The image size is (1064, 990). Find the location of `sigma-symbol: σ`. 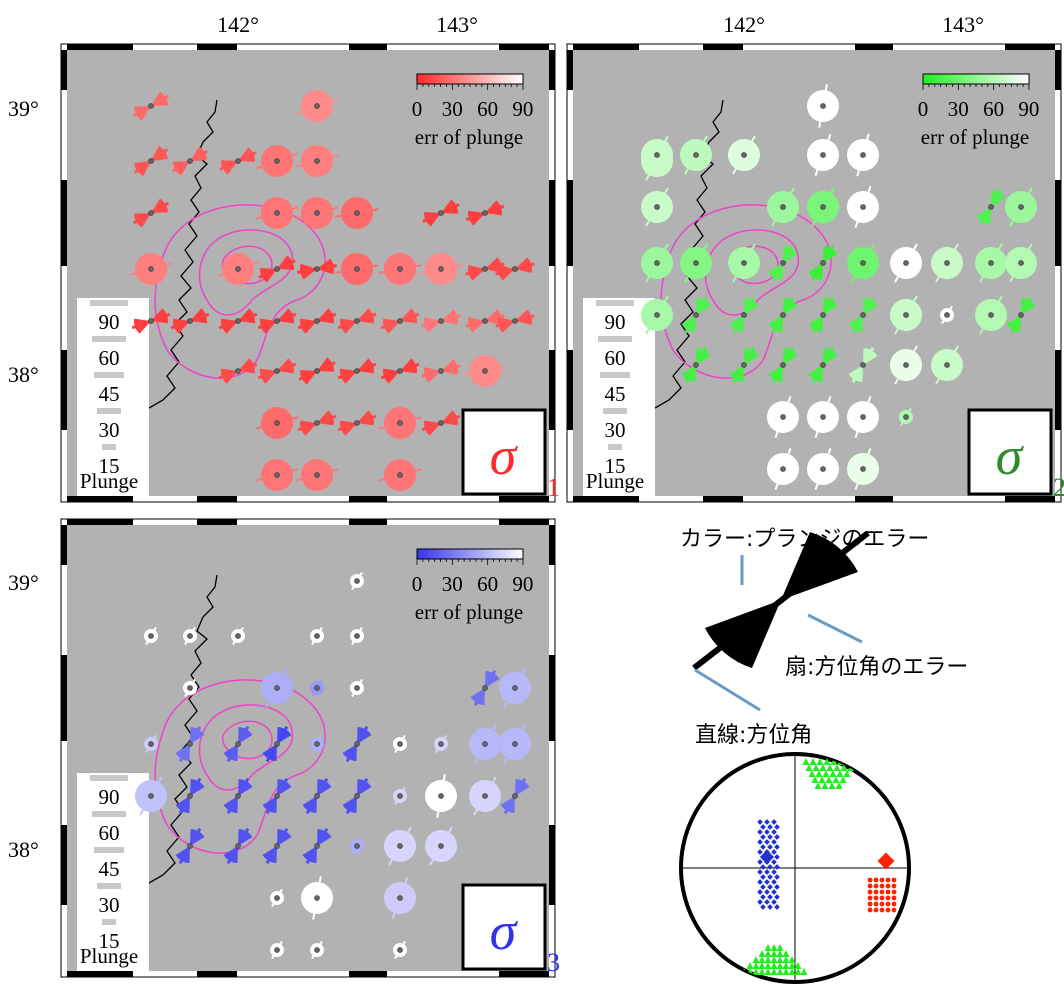

sigma-symbol: σ is located at coordinates (1010, 456).